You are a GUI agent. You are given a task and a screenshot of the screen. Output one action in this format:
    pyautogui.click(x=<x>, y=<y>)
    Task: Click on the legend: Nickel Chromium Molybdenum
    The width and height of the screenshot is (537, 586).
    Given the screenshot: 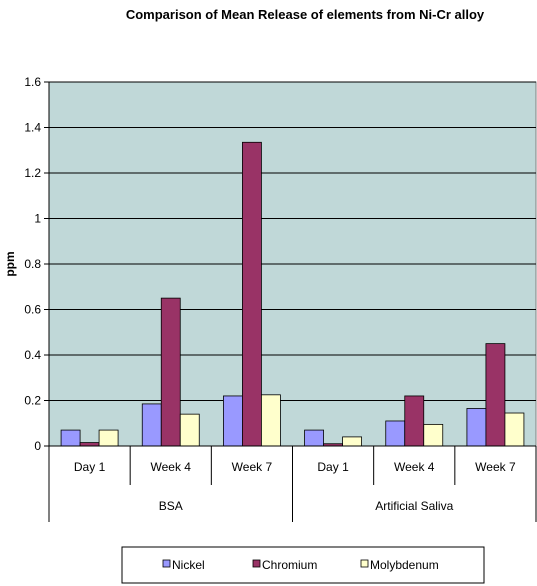 What is the action you would take?
    pyautogui.click(x=303, y=565)
    